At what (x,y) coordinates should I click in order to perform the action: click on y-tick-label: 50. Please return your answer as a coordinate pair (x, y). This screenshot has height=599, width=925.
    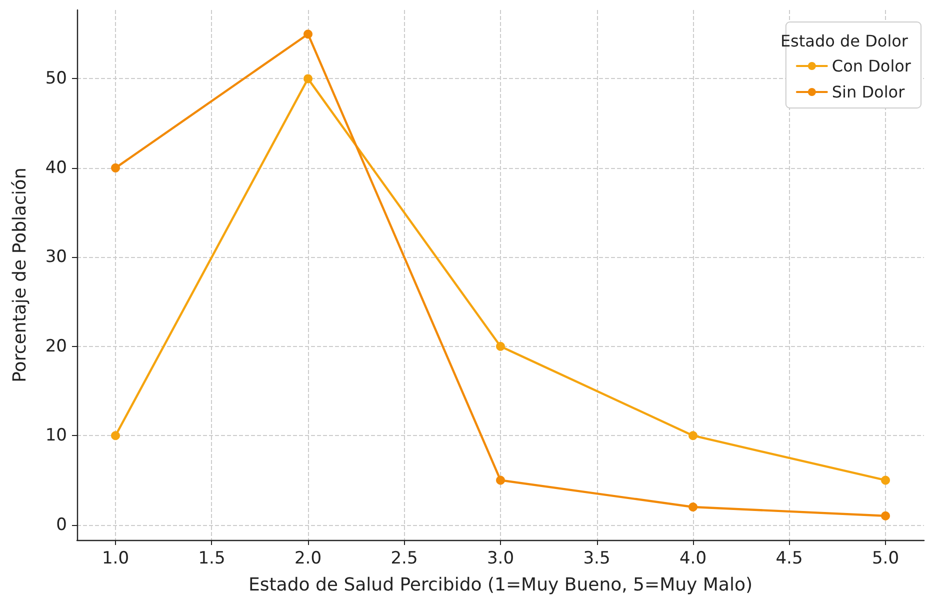
    Looking at the image, I should click on (56, 78).